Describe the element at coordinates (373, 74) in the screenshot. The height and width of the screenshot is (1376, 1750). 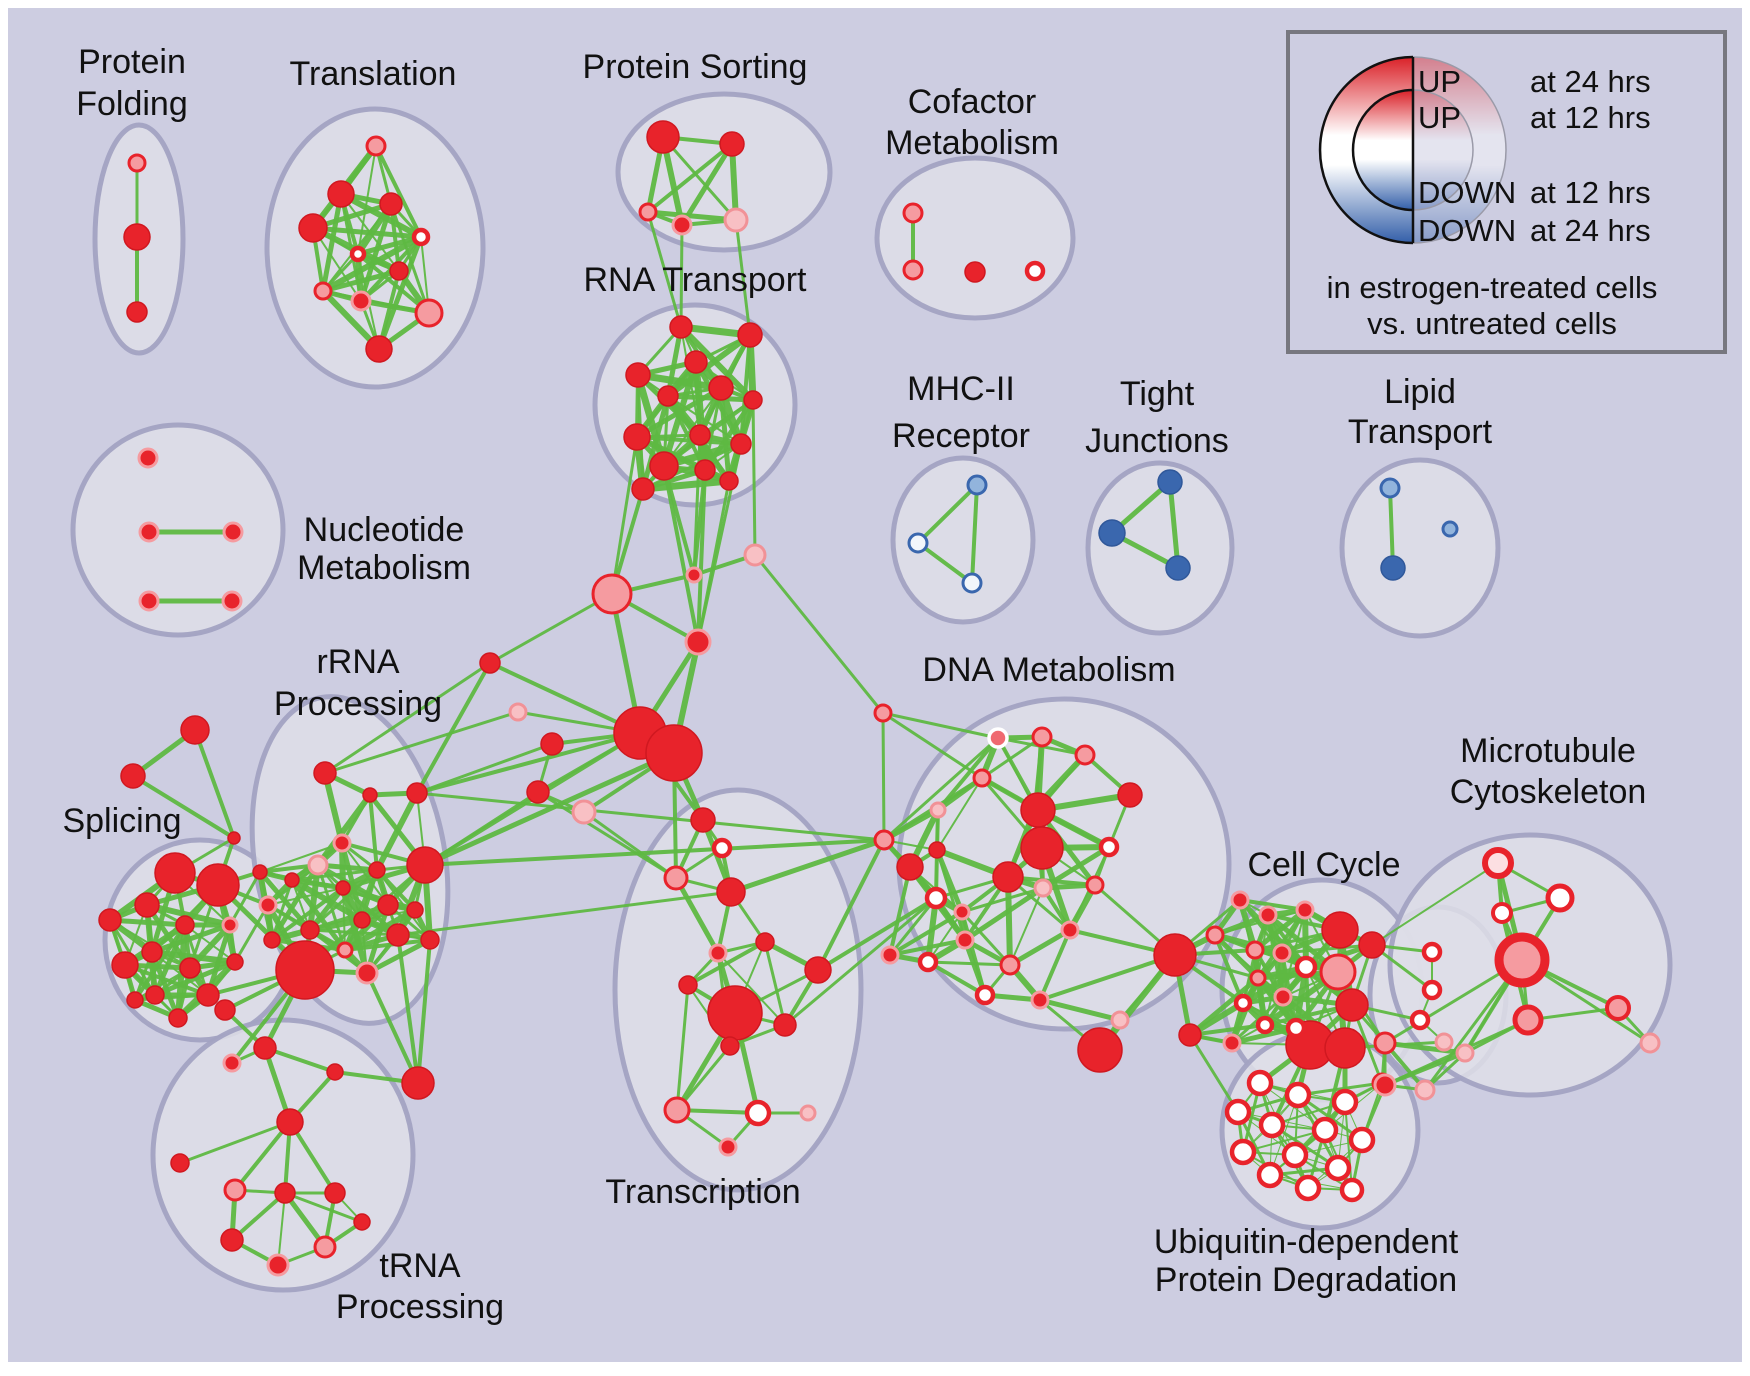
I see `cluster-label-translation: Translation` at that location.